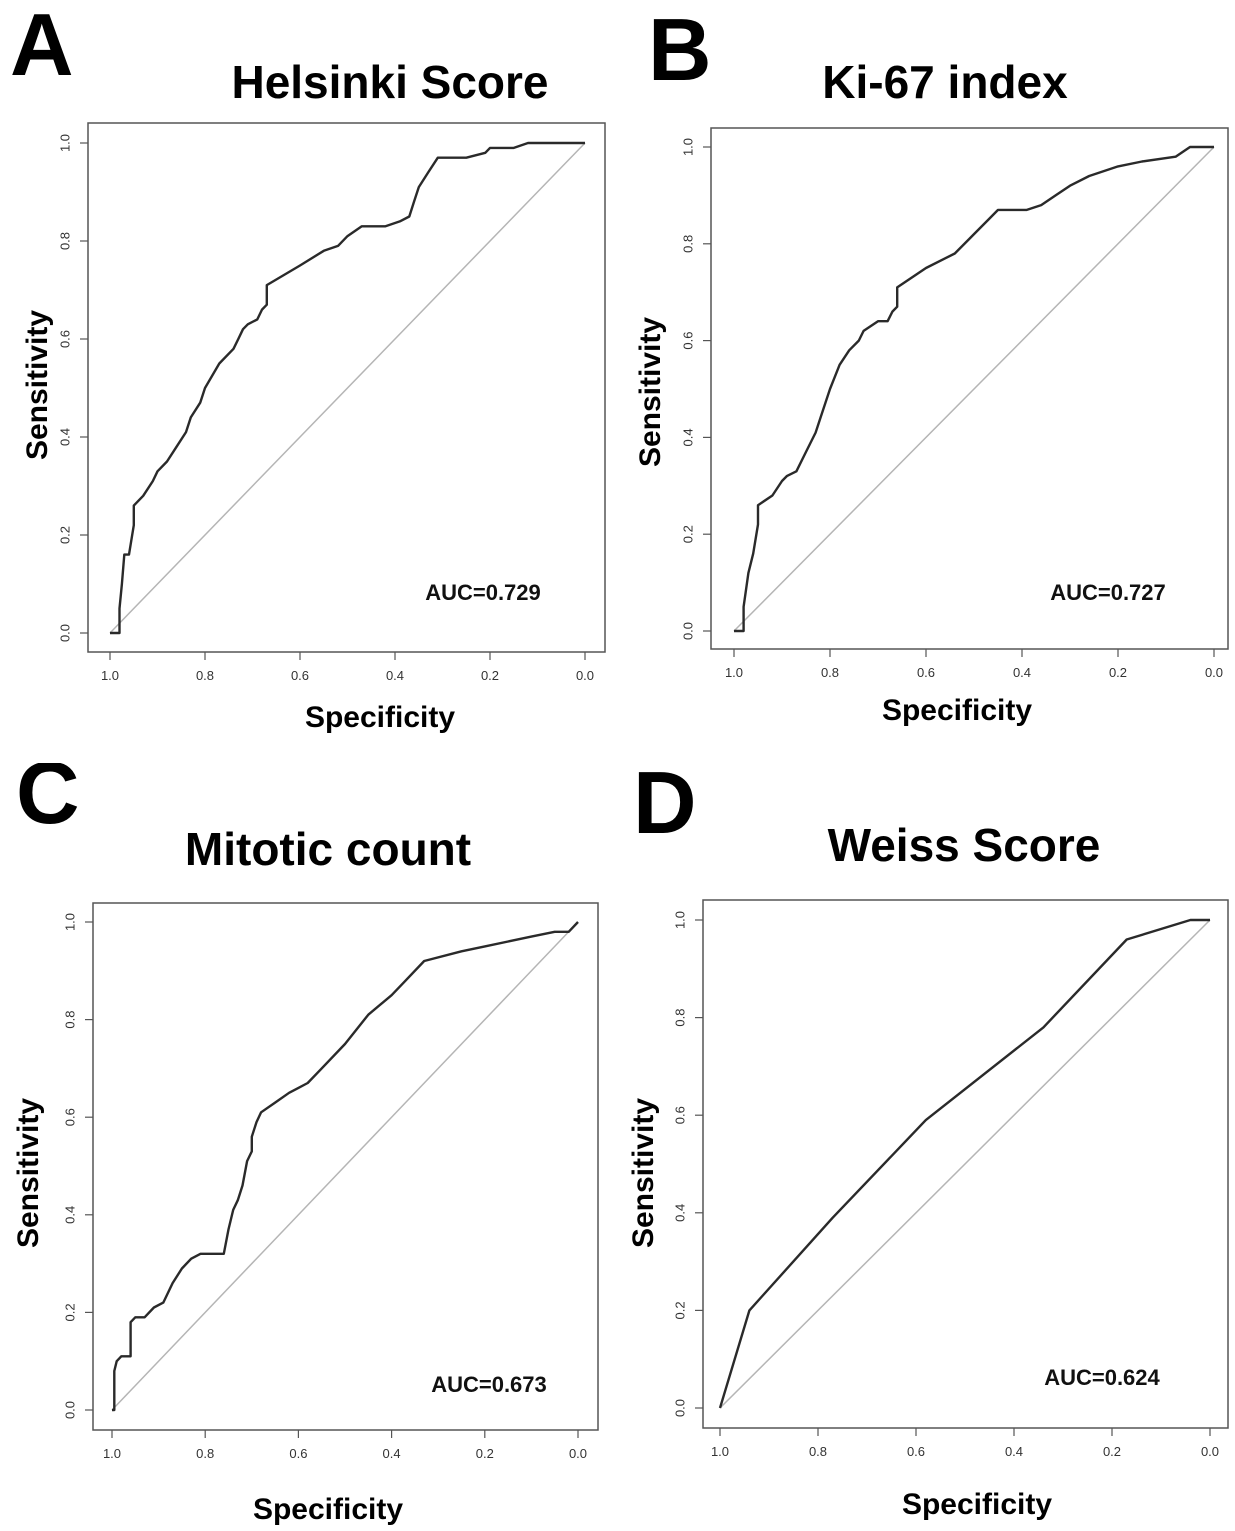 The image size is (1235, 1531). I want to click on auc-annotation: AUC=0.729, so click(483, 592).